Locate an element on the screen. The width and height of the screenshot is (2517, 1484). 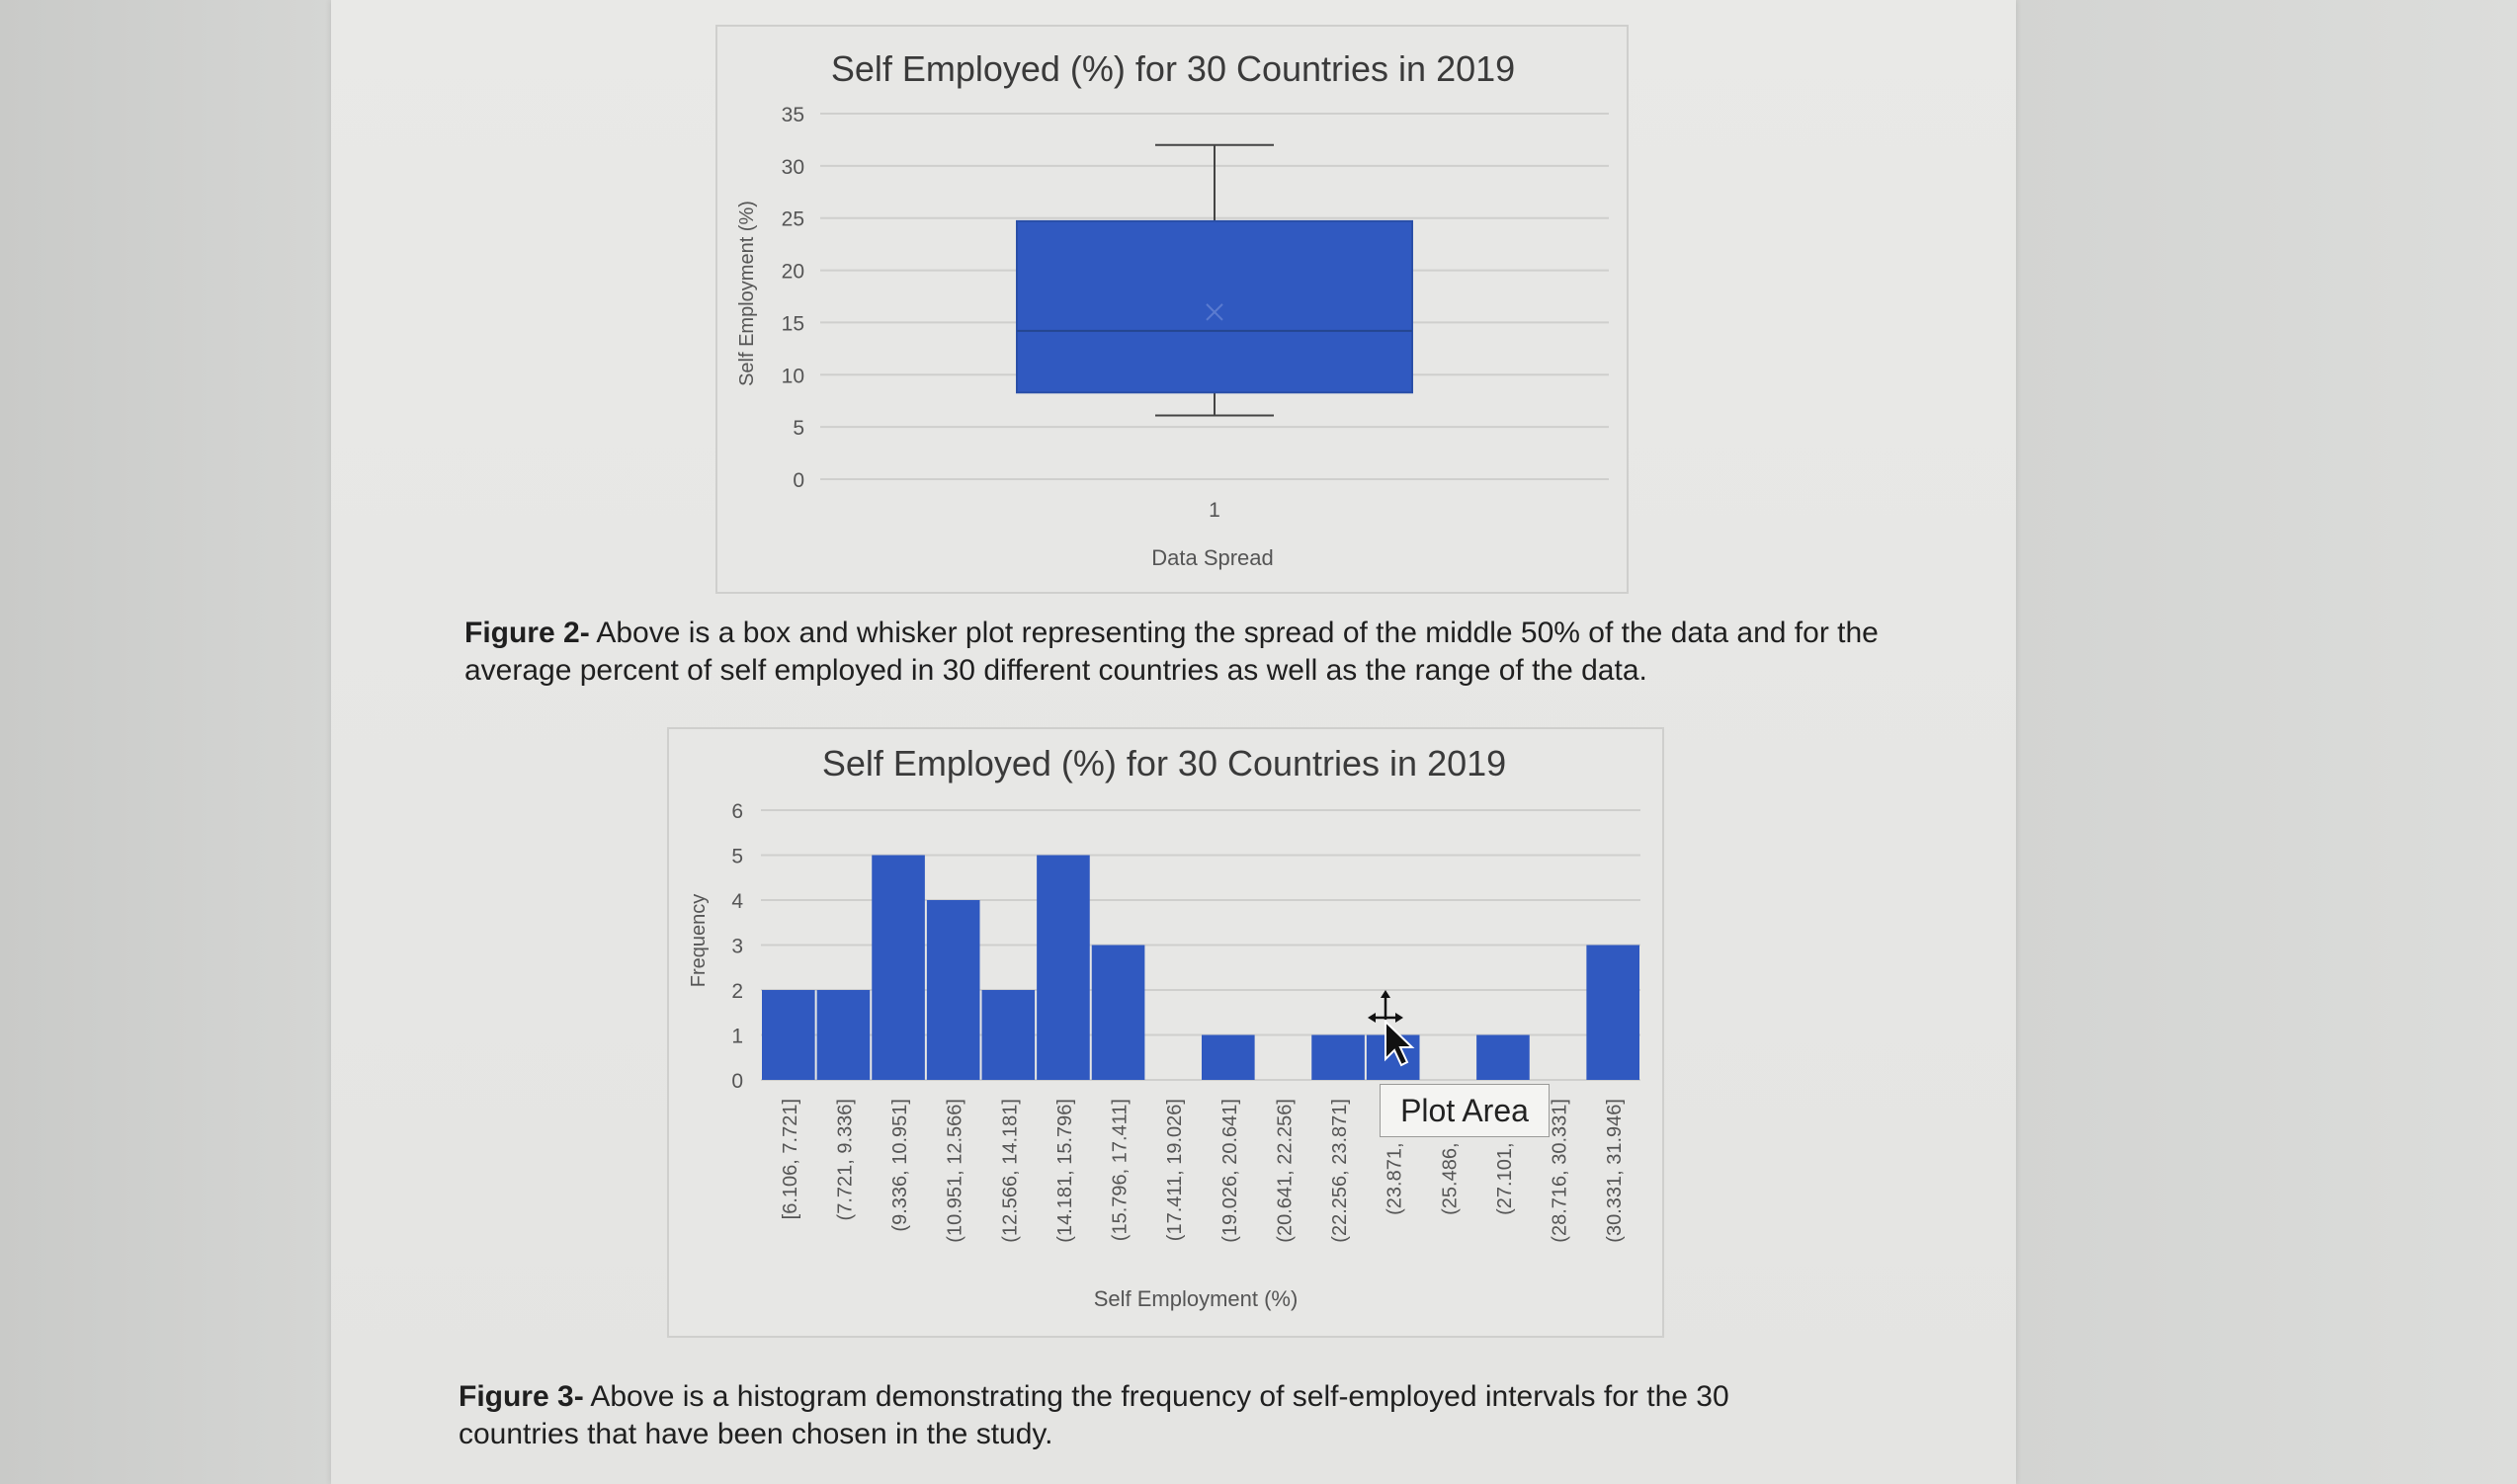
boxplot-y-tick-label: 10 is located at coordinates (793, 376).